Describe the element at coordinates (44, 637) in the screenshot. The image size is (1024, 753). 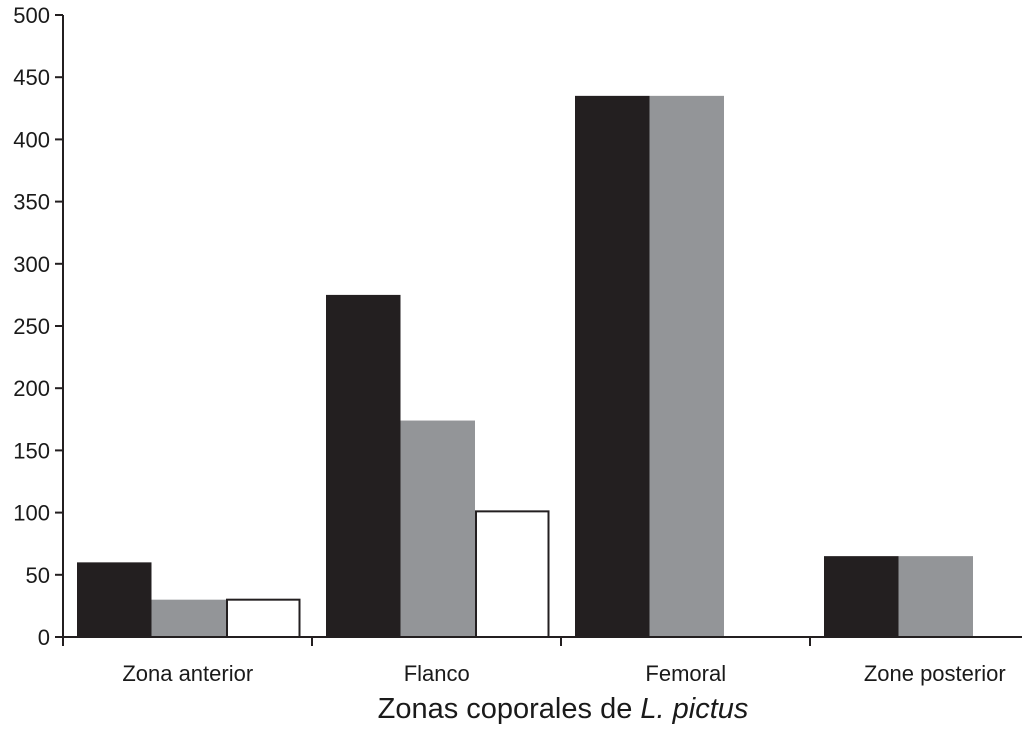
I see `y-tick-label: 0` at that location.